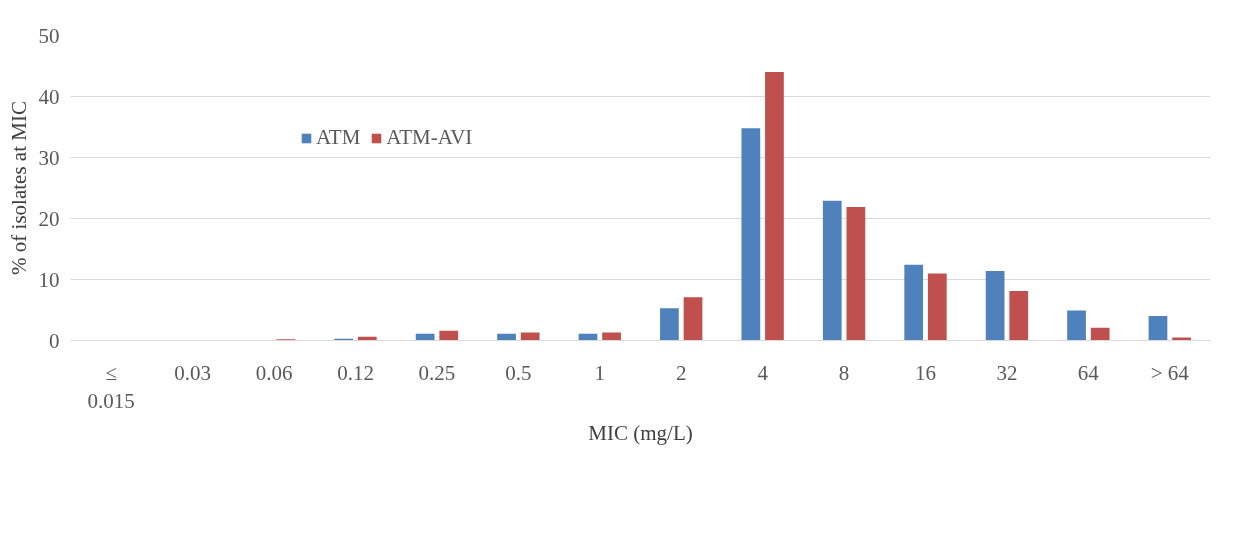  What do you see at coordinates (925, 372) in the screenshot?
I see `x-tick-label: 16` at bounding box center [925, 372].